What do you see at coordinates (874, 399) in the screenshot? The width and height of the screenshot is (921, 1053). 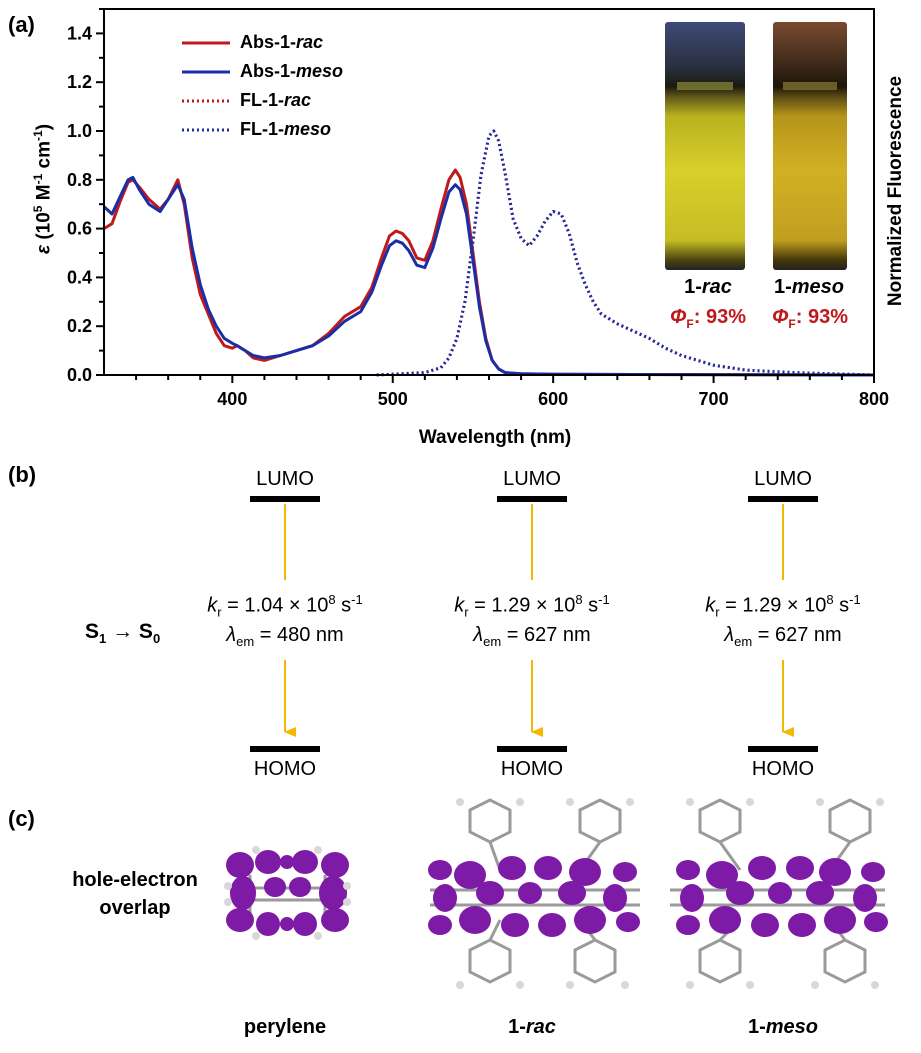 I see `x-tick-label: 800` at bounding box center [874, 399].